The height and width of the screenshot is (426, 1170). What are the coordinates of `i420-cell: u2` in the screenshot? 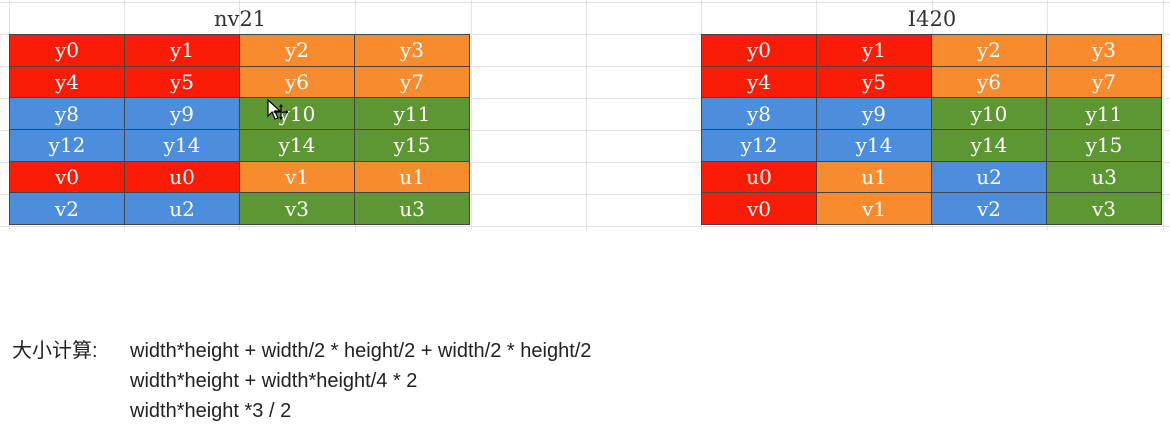 It's located at (989, 177).